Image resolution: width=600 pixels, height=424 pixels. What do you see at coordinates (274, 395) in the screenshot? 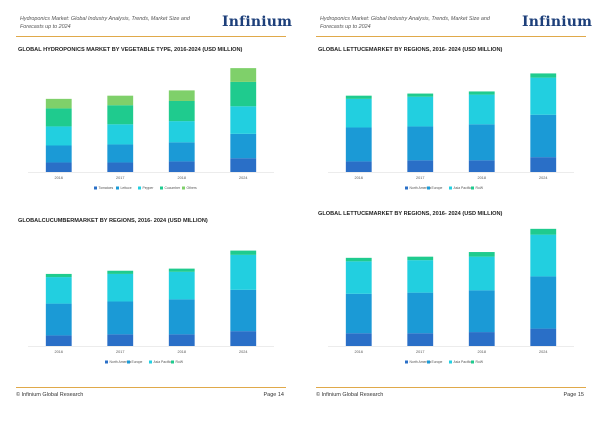
I see `page-number: Page 14` at bounding box center [274, 395].